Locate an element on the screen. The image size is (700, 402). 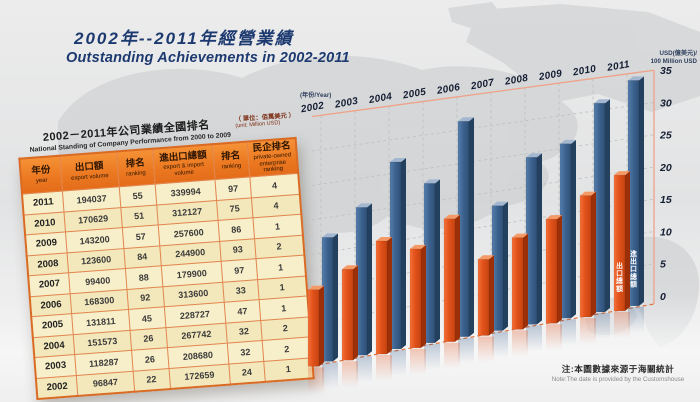
page-title-zh: 2002年--2011年經營業績 is located at coordinates (184, 38).